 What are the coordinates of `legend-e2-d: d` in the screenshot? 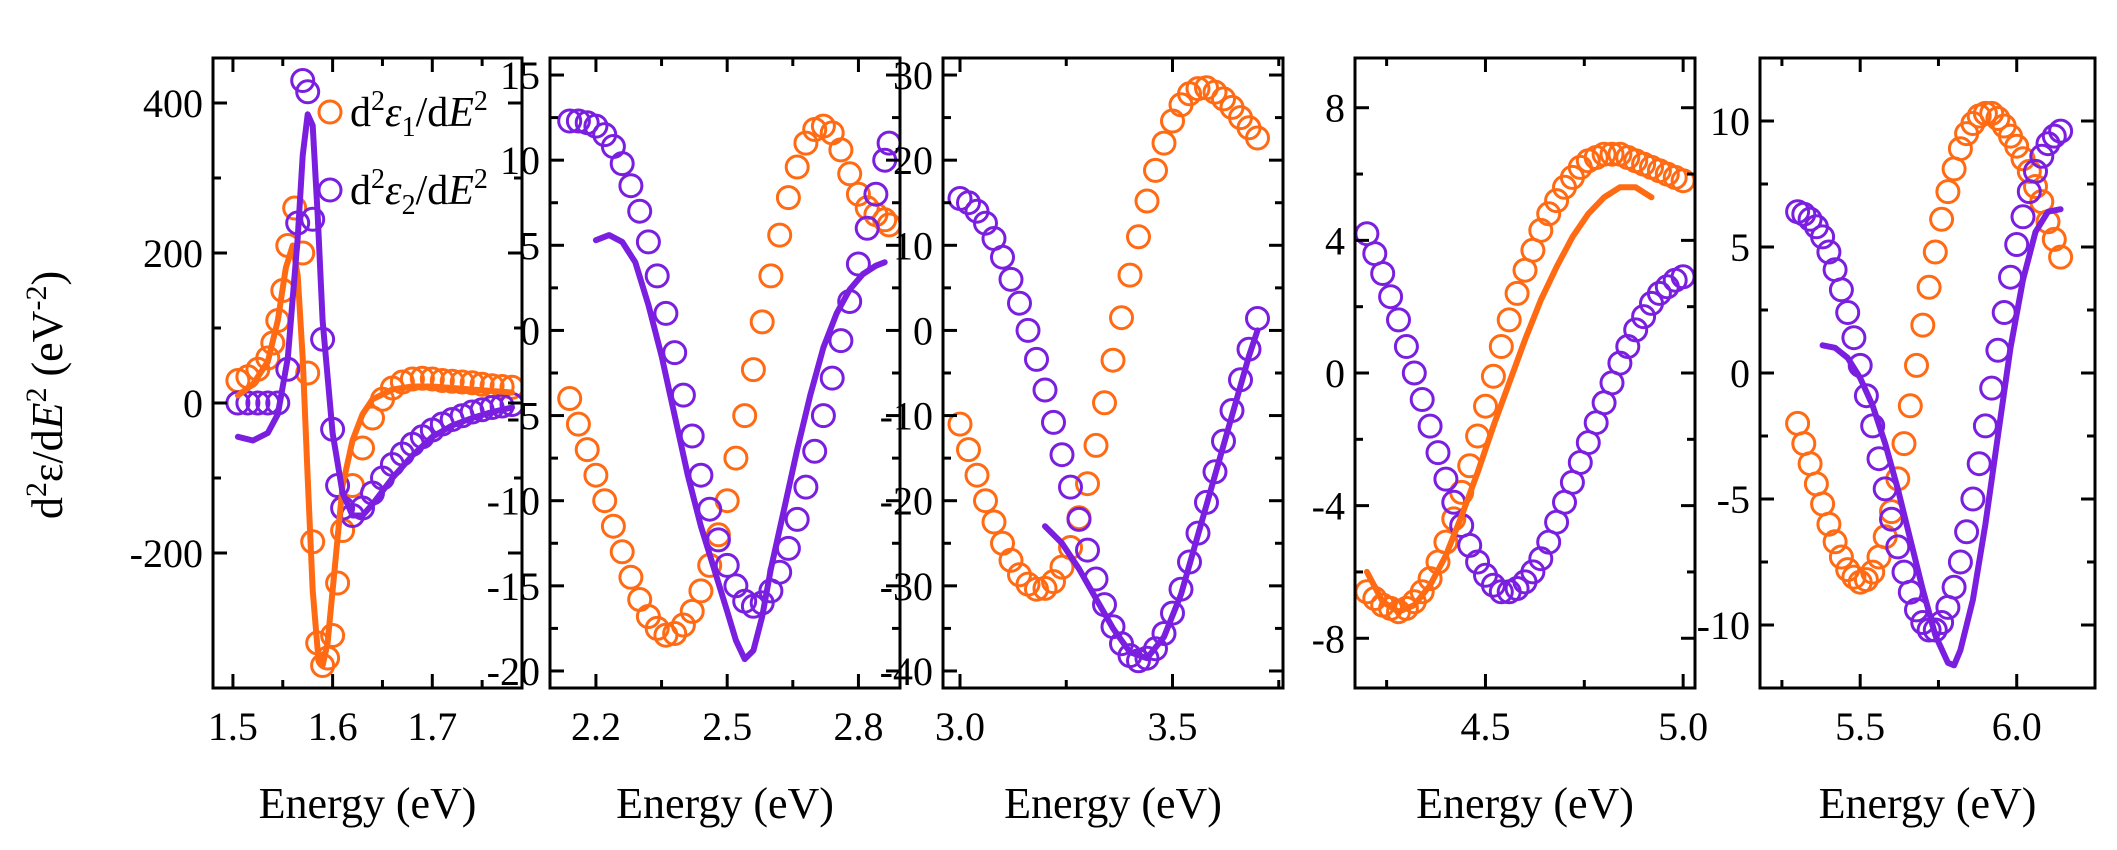 It's located at (360, 191).